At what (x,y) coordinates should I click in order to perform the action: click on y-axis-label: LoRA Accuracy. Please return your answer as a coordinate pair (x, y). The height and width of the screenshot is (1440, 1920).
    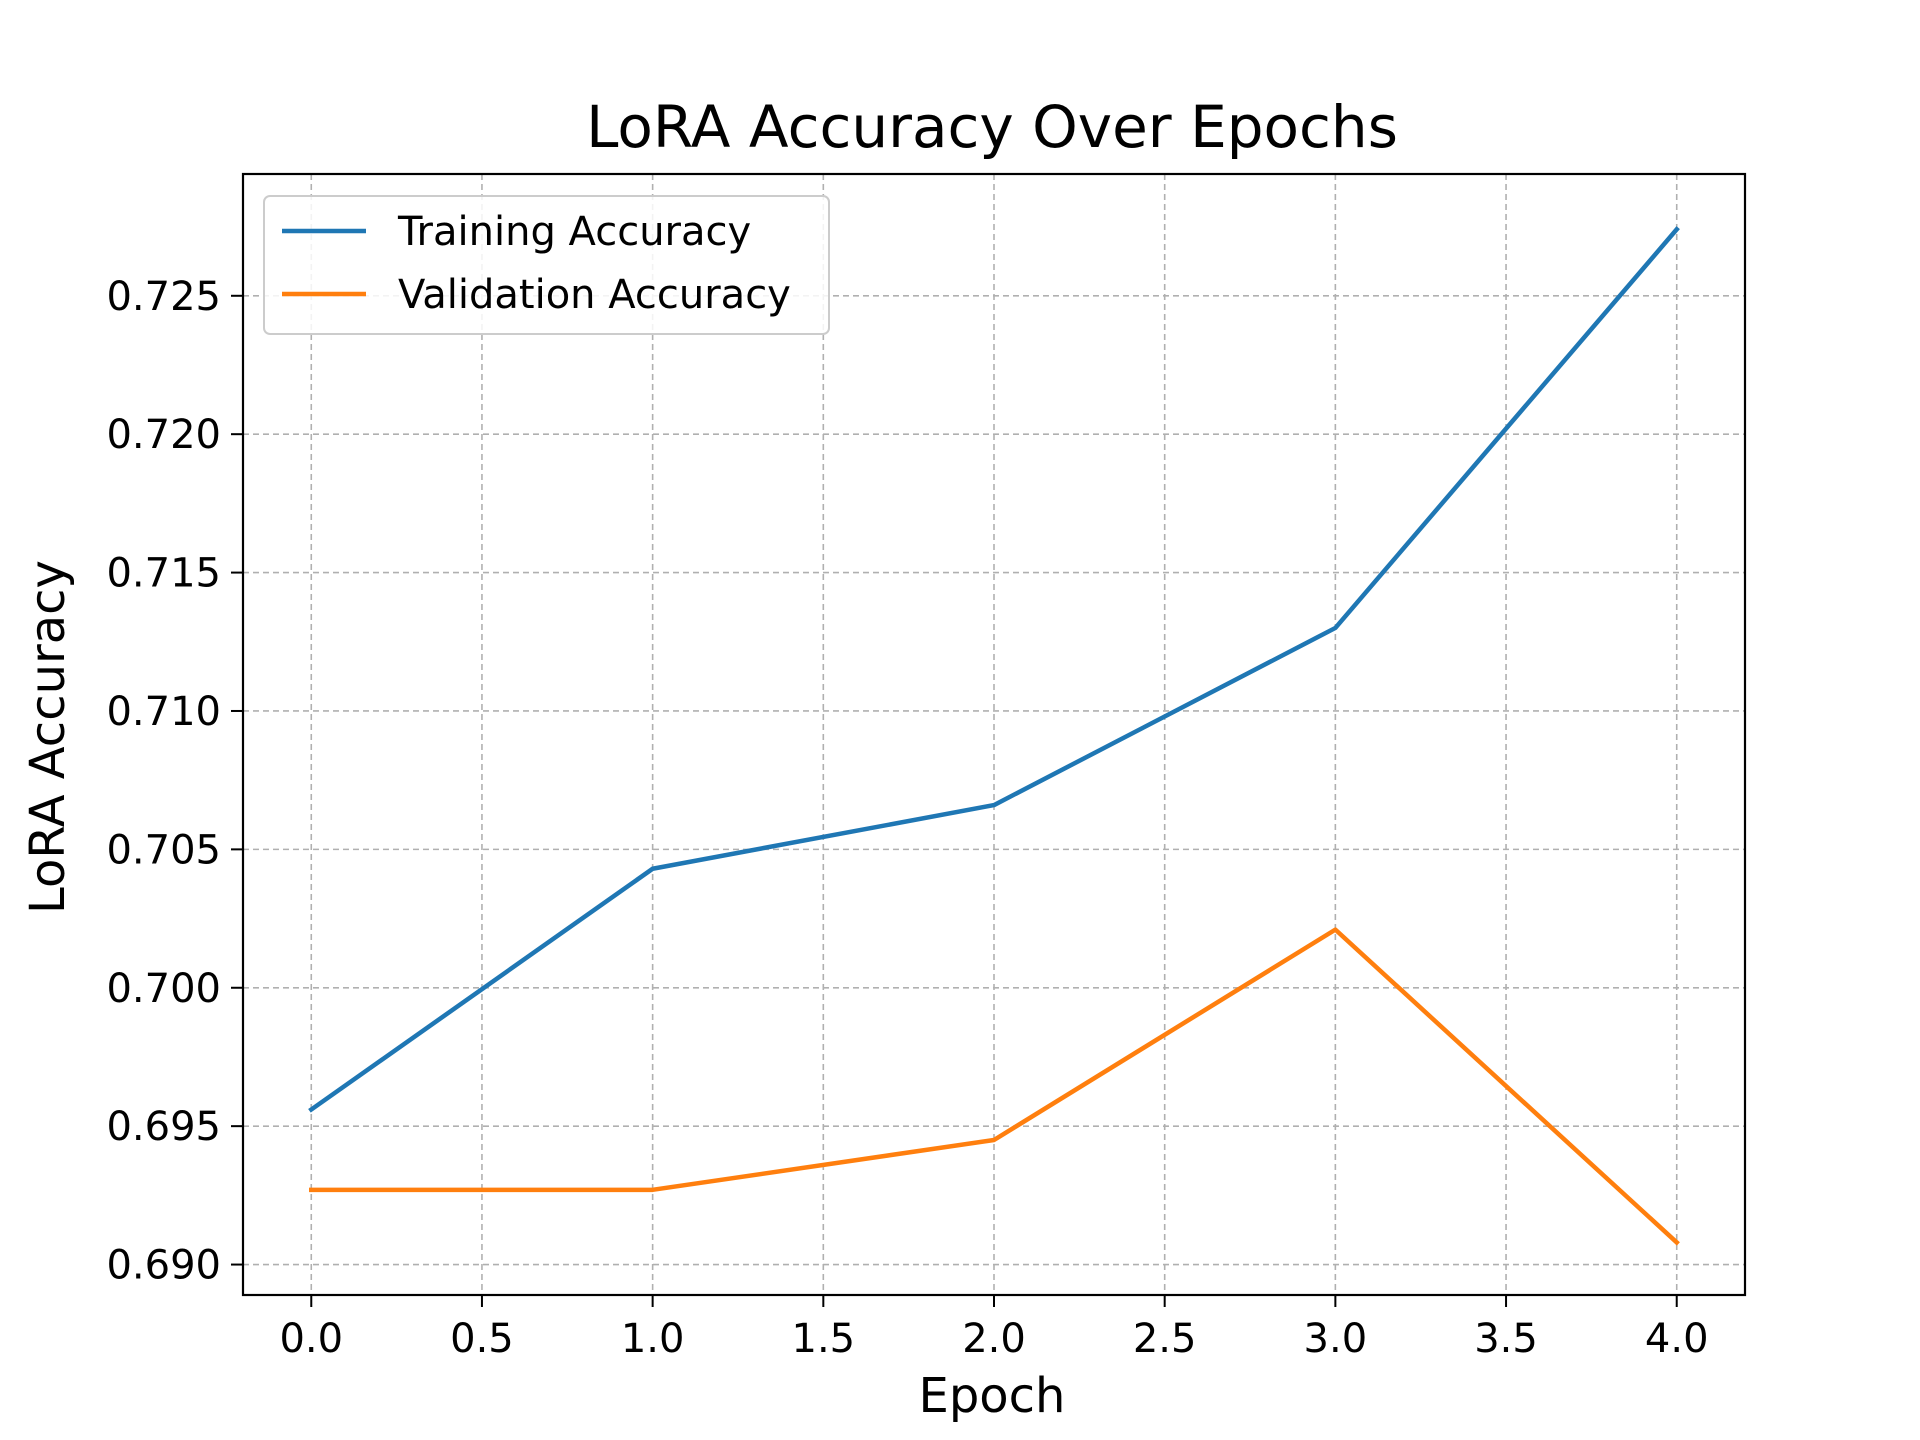
    Looking at the image, I should click on (48, 737).